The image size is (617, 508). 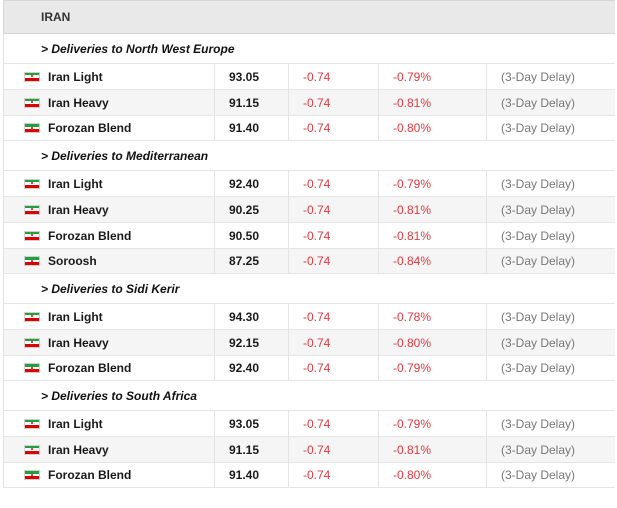 I want to click on table-row: Soroosh 87.25 -0.74 -0.84% (3-Day Delay), so click(x=309, y=261).